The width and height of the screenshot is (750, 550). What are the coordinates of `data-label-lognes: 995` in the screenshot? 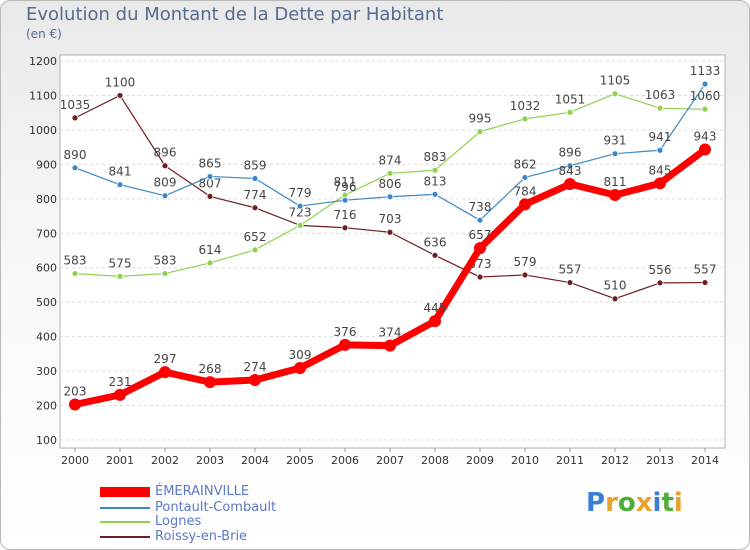 It's located at (480, 119).